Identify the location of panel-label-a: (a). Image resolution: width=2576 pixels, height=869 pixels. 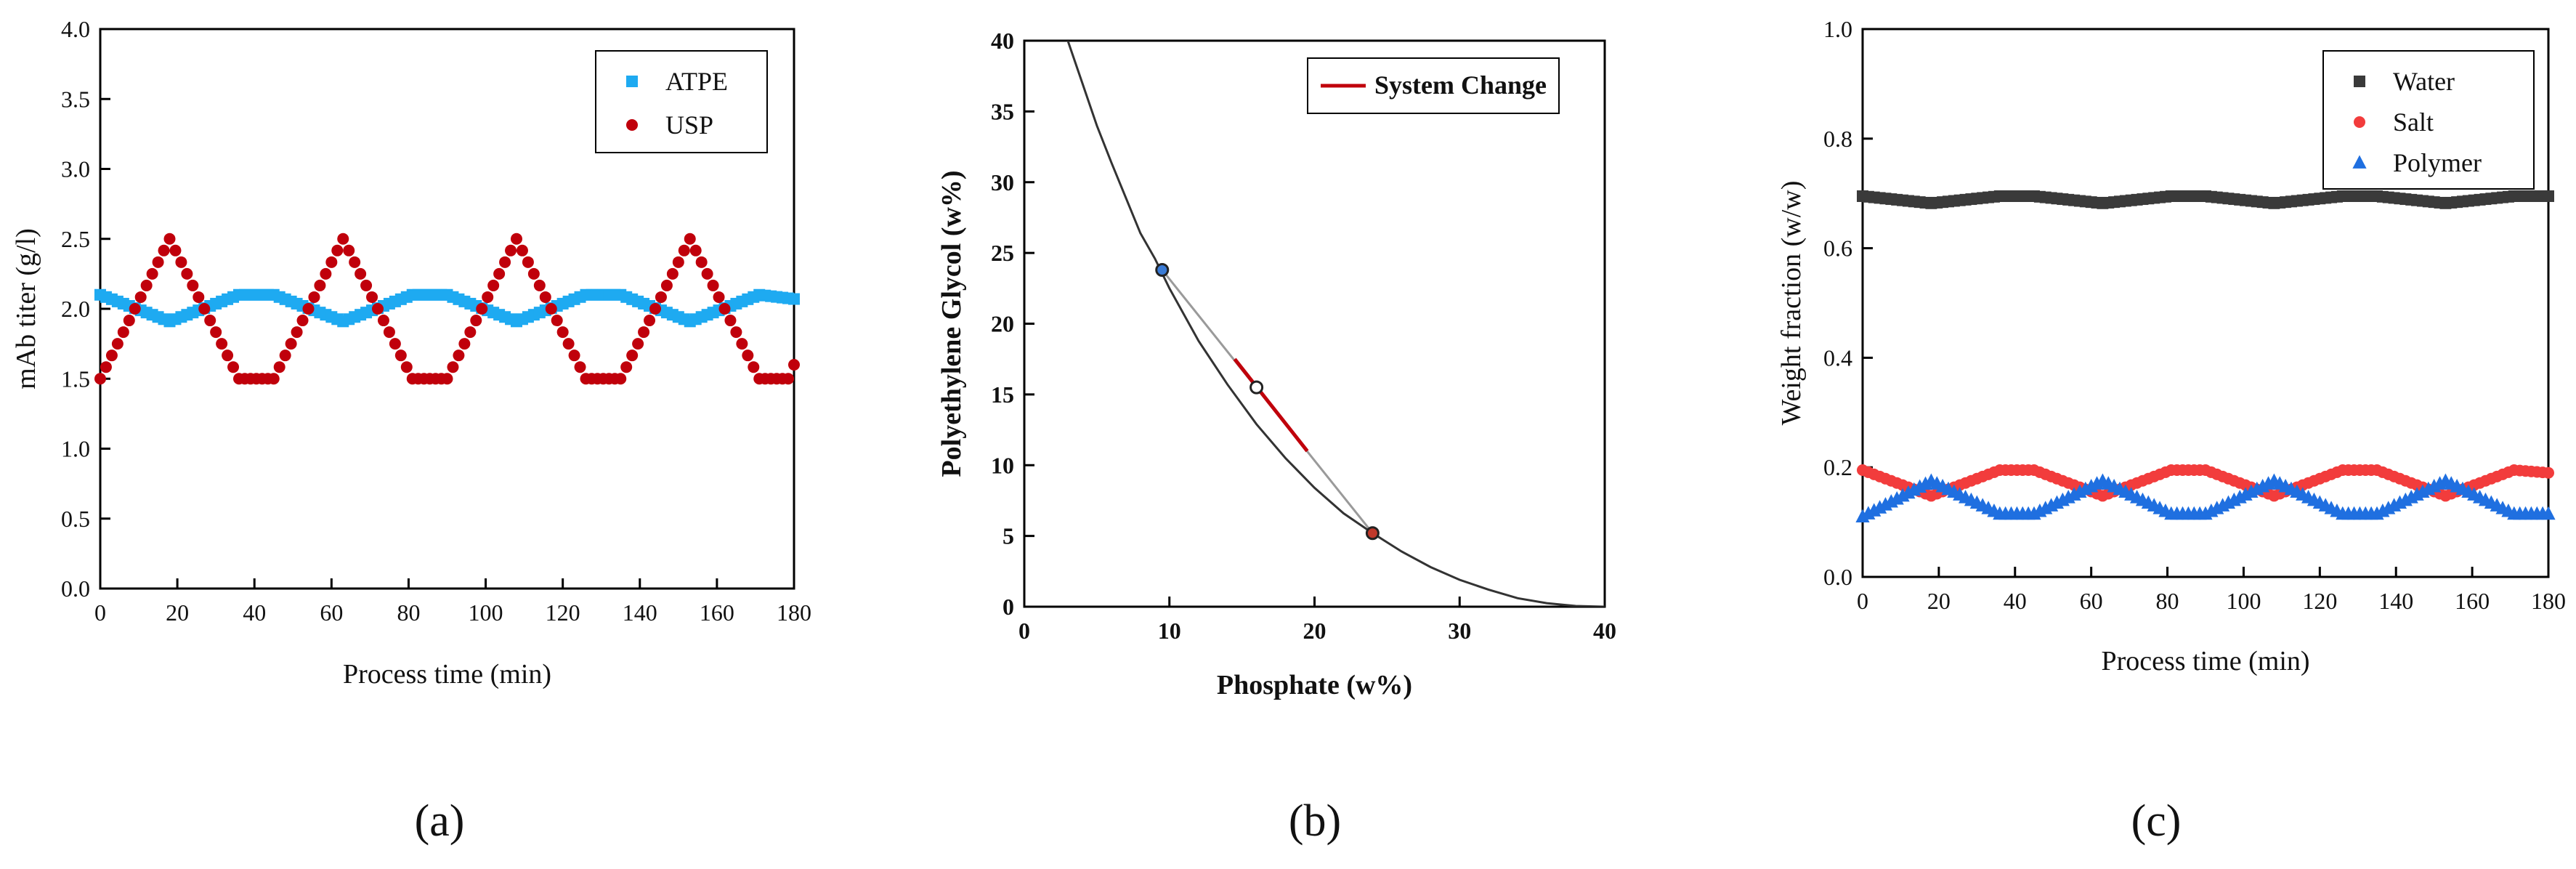
(440, 821).